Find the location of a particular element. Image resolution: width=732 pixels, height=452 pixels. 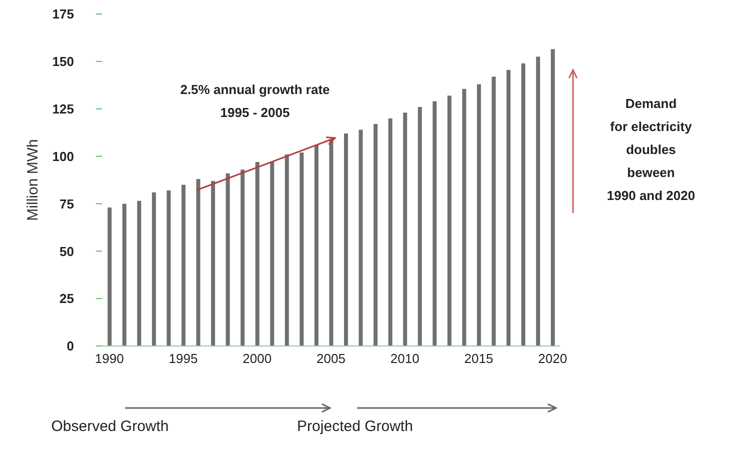

x-tick-label: 2020 is located at coordinates (553, 358).